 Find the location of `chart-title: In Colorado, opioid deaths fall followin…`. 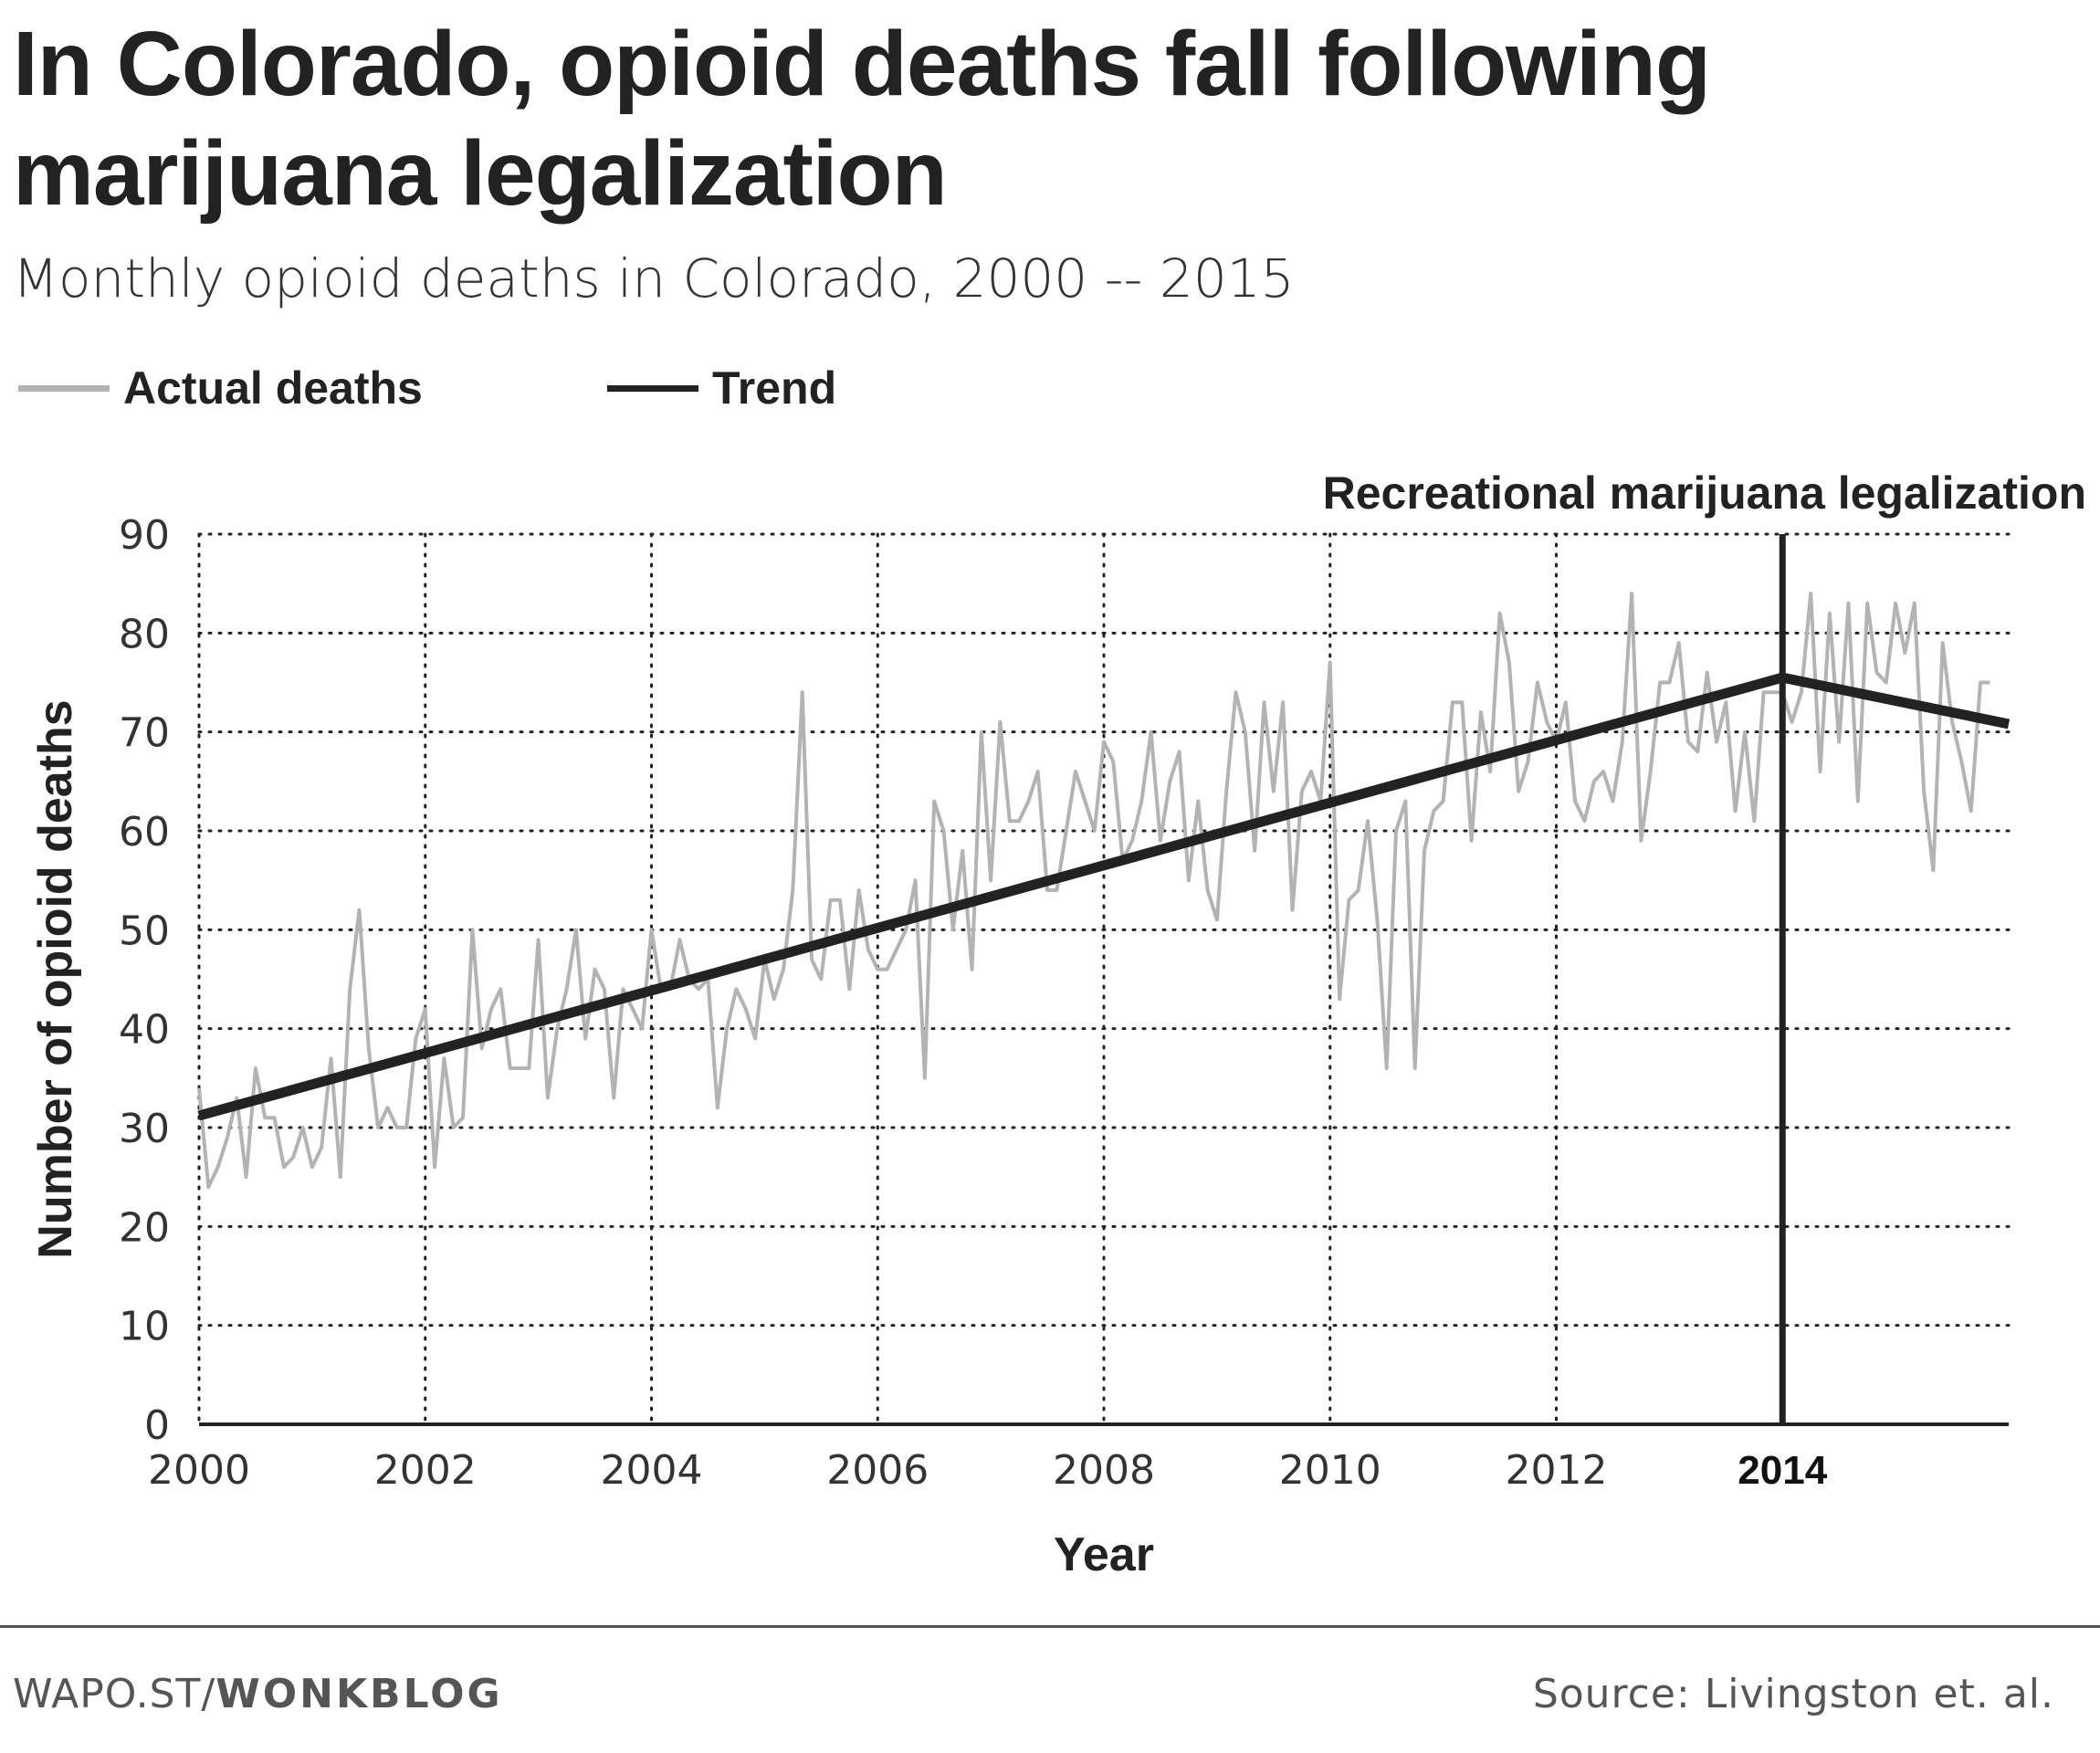

chart-title: In Colorado, opioid deaths fall followin… is located at coordinates (862, 119).